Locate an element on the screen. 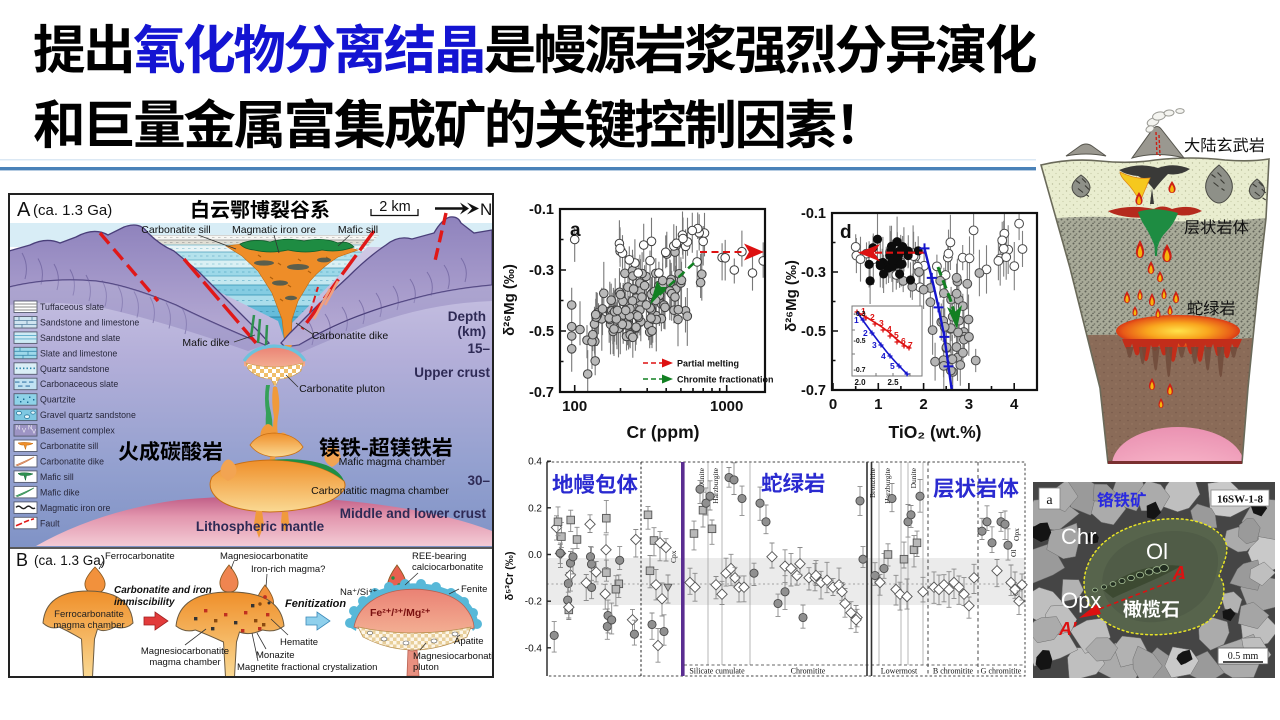 The width and height of the screenshot is (1280, 720). svg-text: Carbonatite and iron is located at coordinates (163, 590).